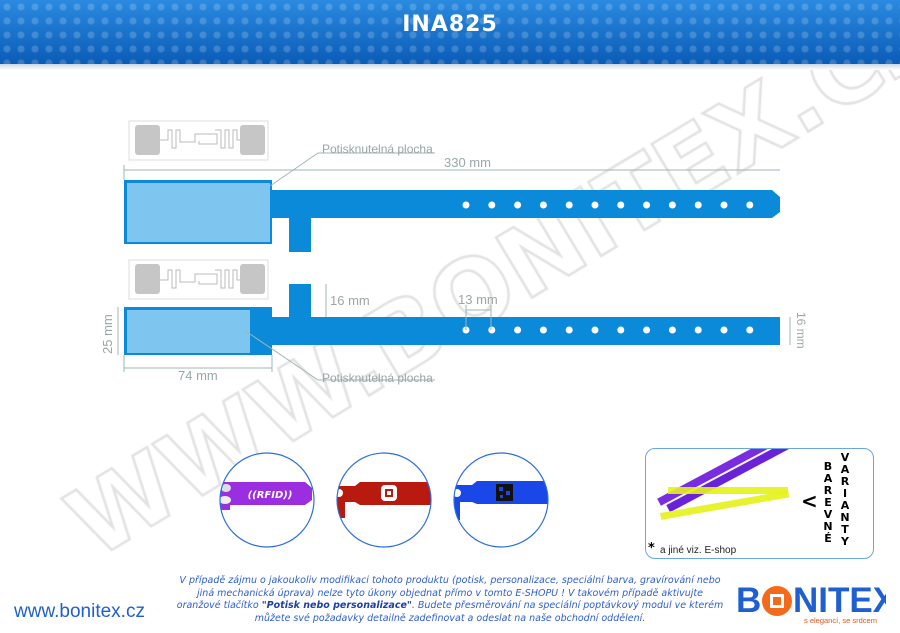 The height and width of the screenshot is (633, 900). I want to click on tab-height-dimension: 16 mm, so click(350, 300).